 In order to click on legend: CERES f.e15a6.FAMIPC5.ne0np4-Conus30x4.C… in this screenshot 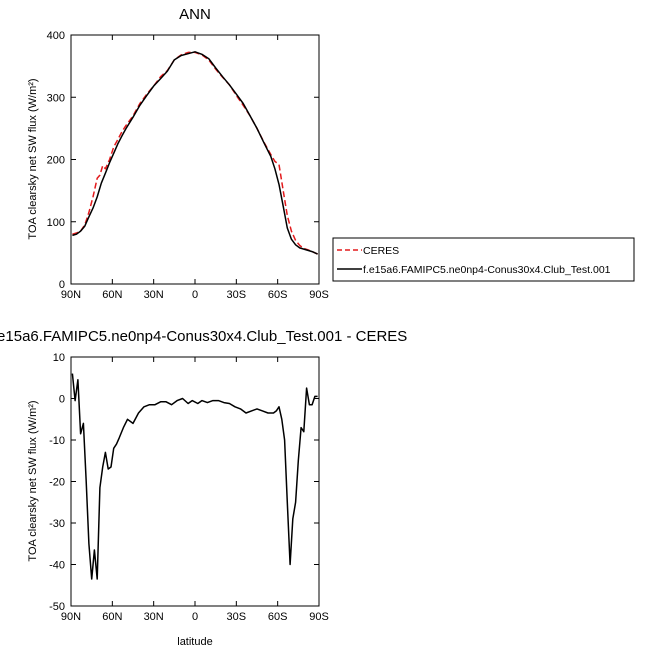, I will do `click(483, 259)`.